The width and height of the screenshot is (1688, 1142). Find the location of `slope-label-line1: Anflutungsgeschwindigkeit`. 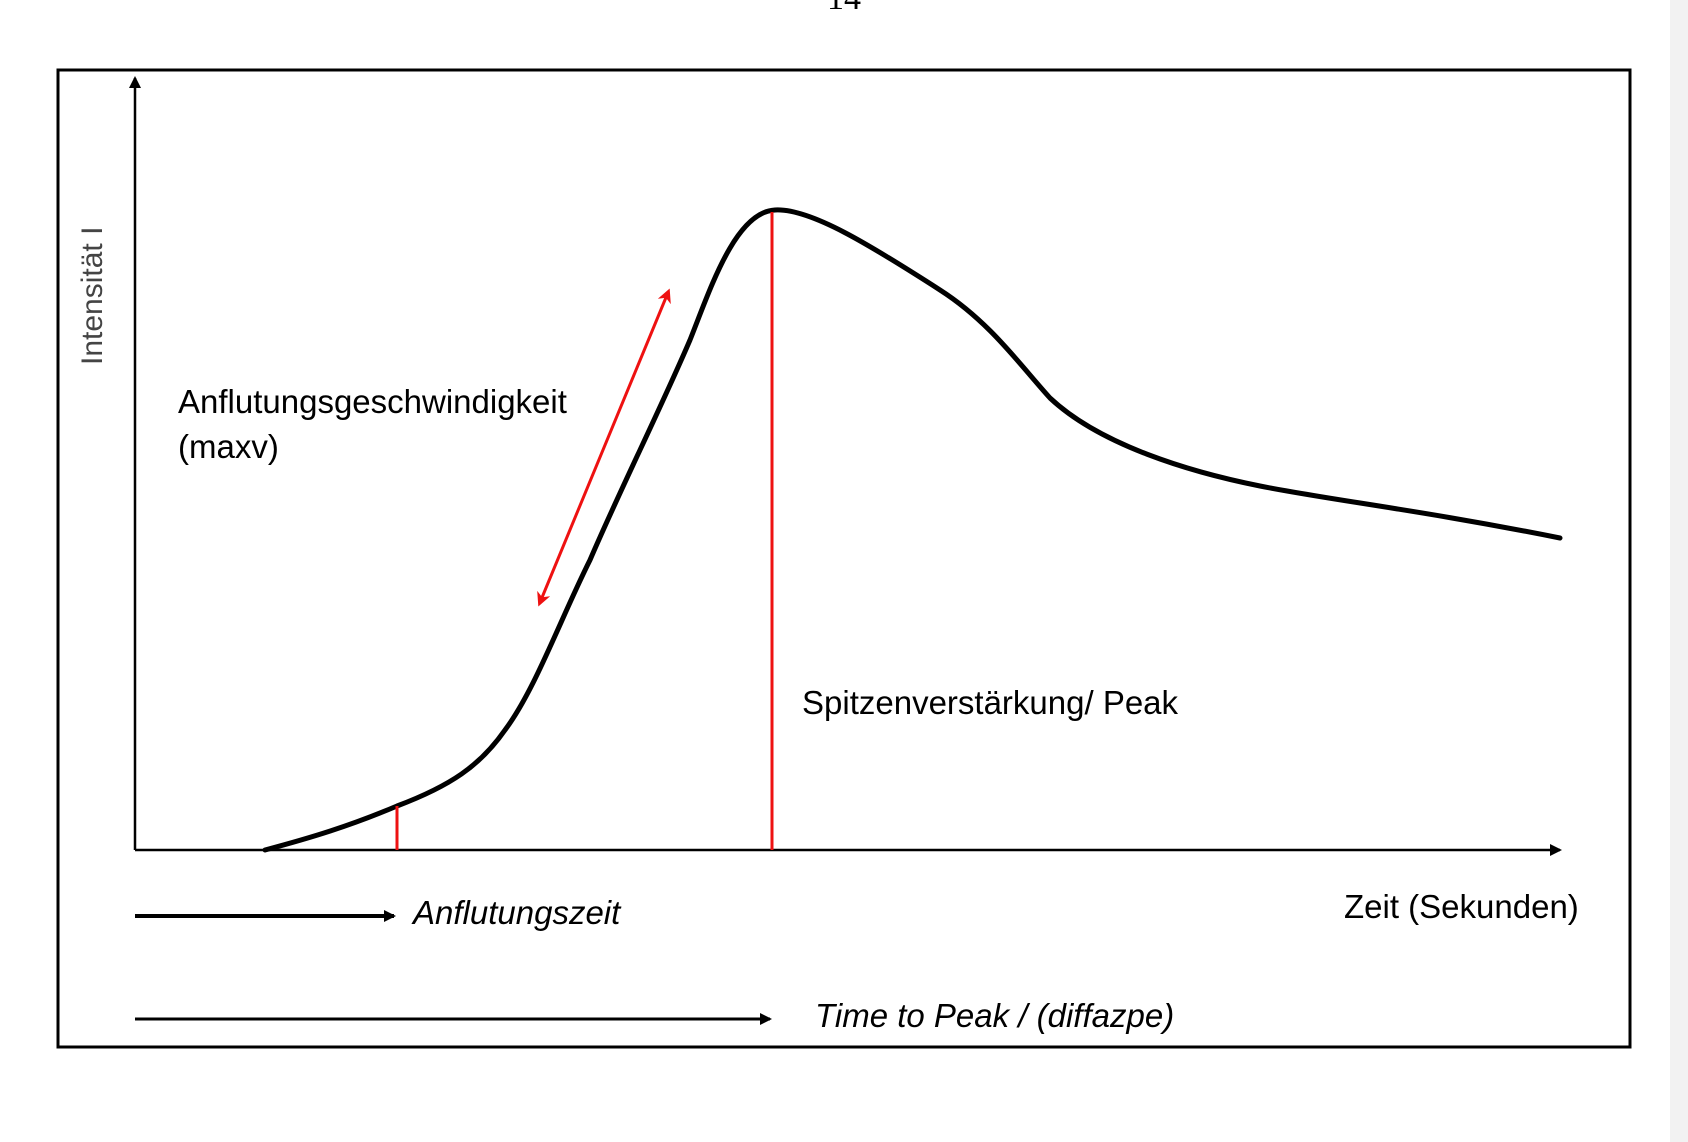

slope-label-line1: Anflutungsgeschwindigkeit is located at coordinates (372, 401).